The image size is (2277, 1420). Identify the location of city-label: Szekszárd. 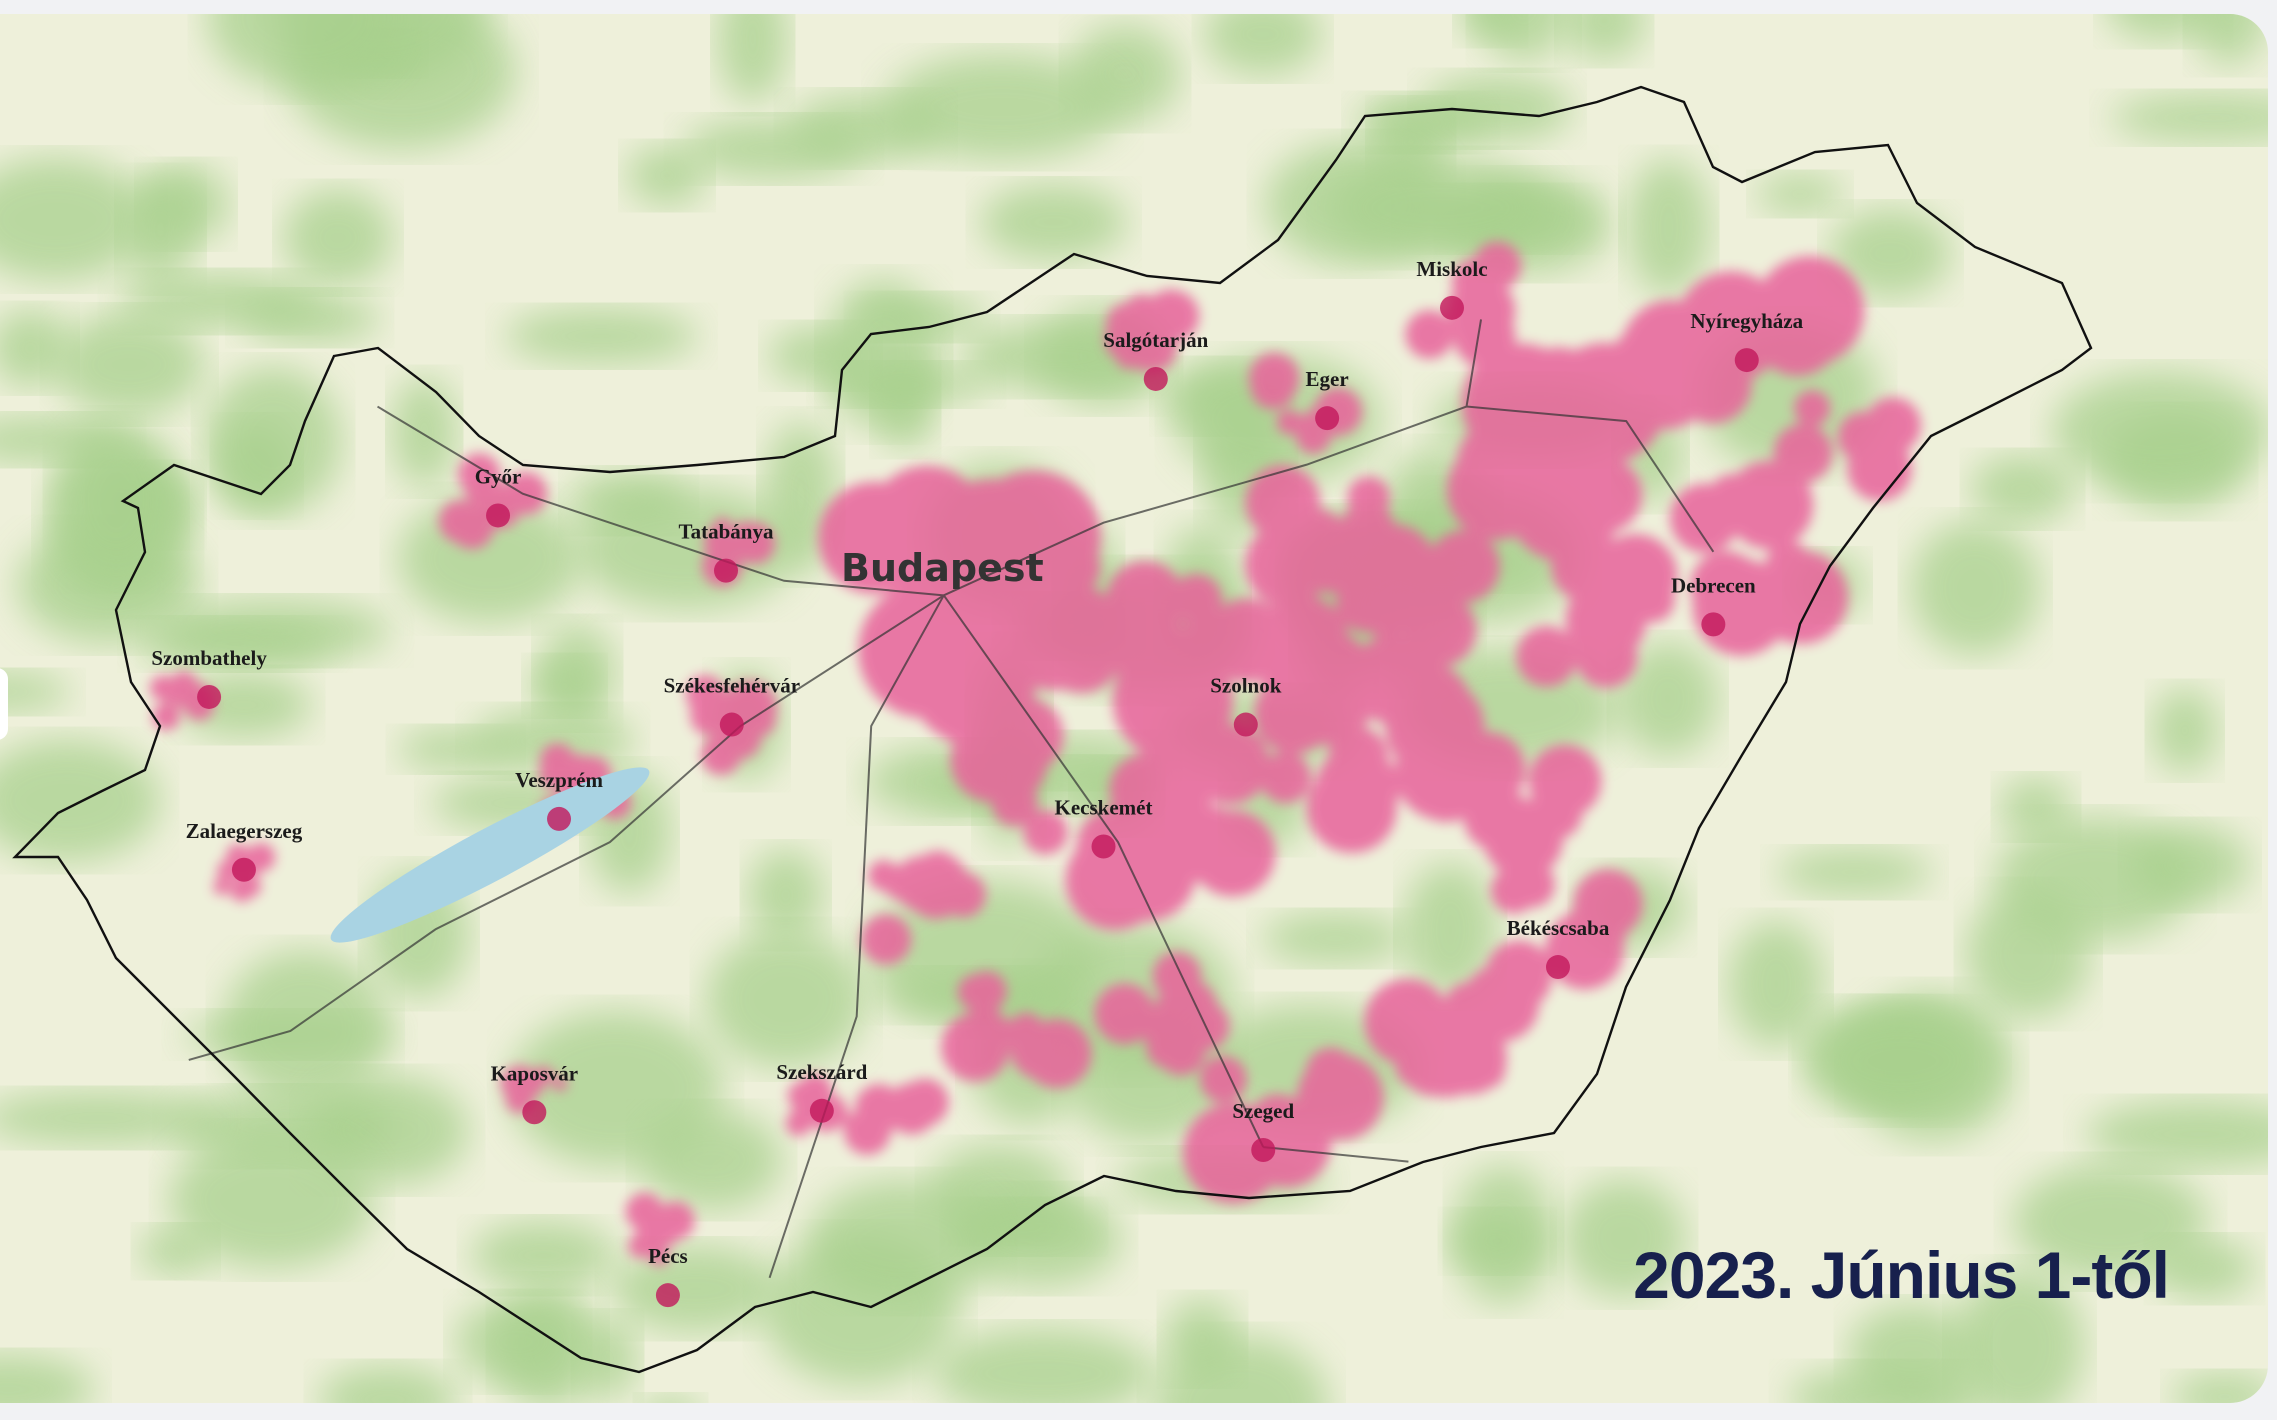
(821, 1072).